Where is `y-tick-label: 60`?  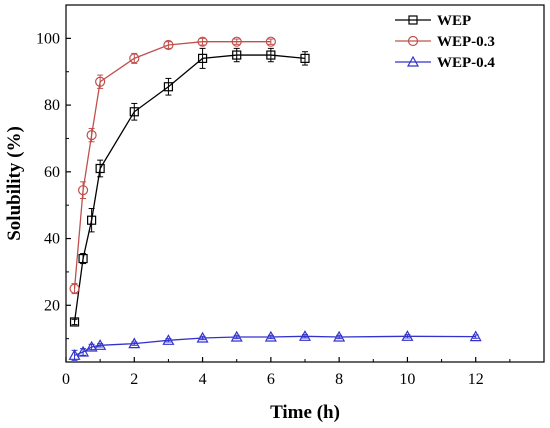 y-tick-label: 60 is located at coordinates (52, 172).